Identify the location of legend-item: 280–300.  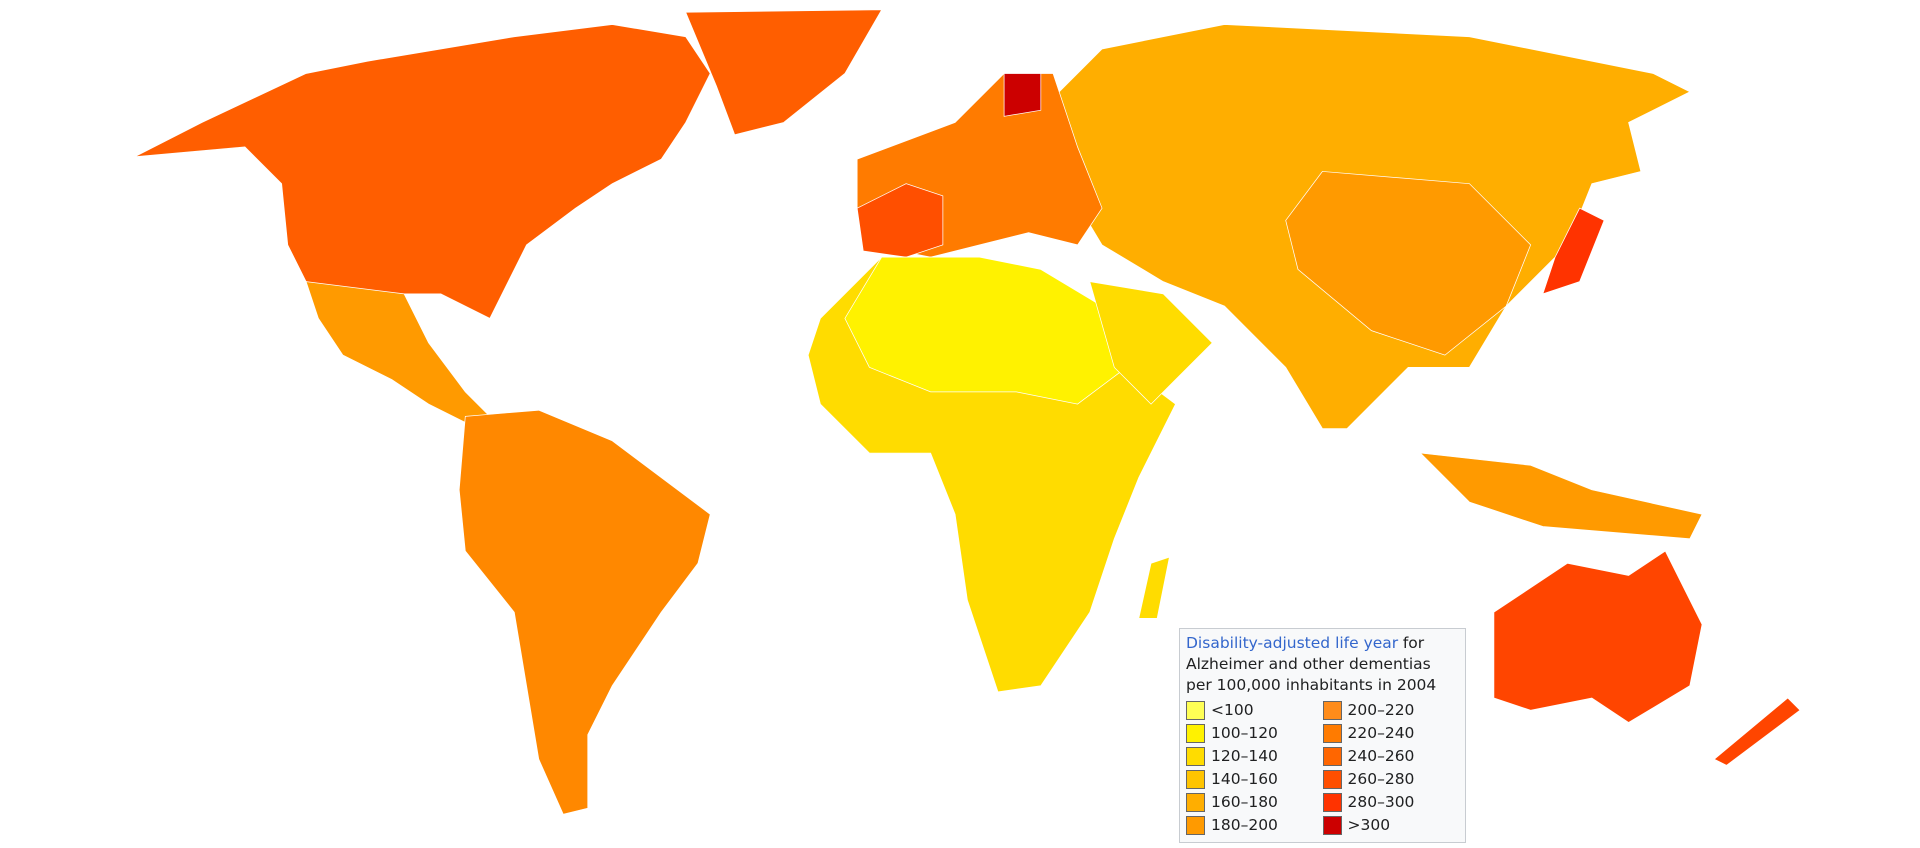
(1391, 802).